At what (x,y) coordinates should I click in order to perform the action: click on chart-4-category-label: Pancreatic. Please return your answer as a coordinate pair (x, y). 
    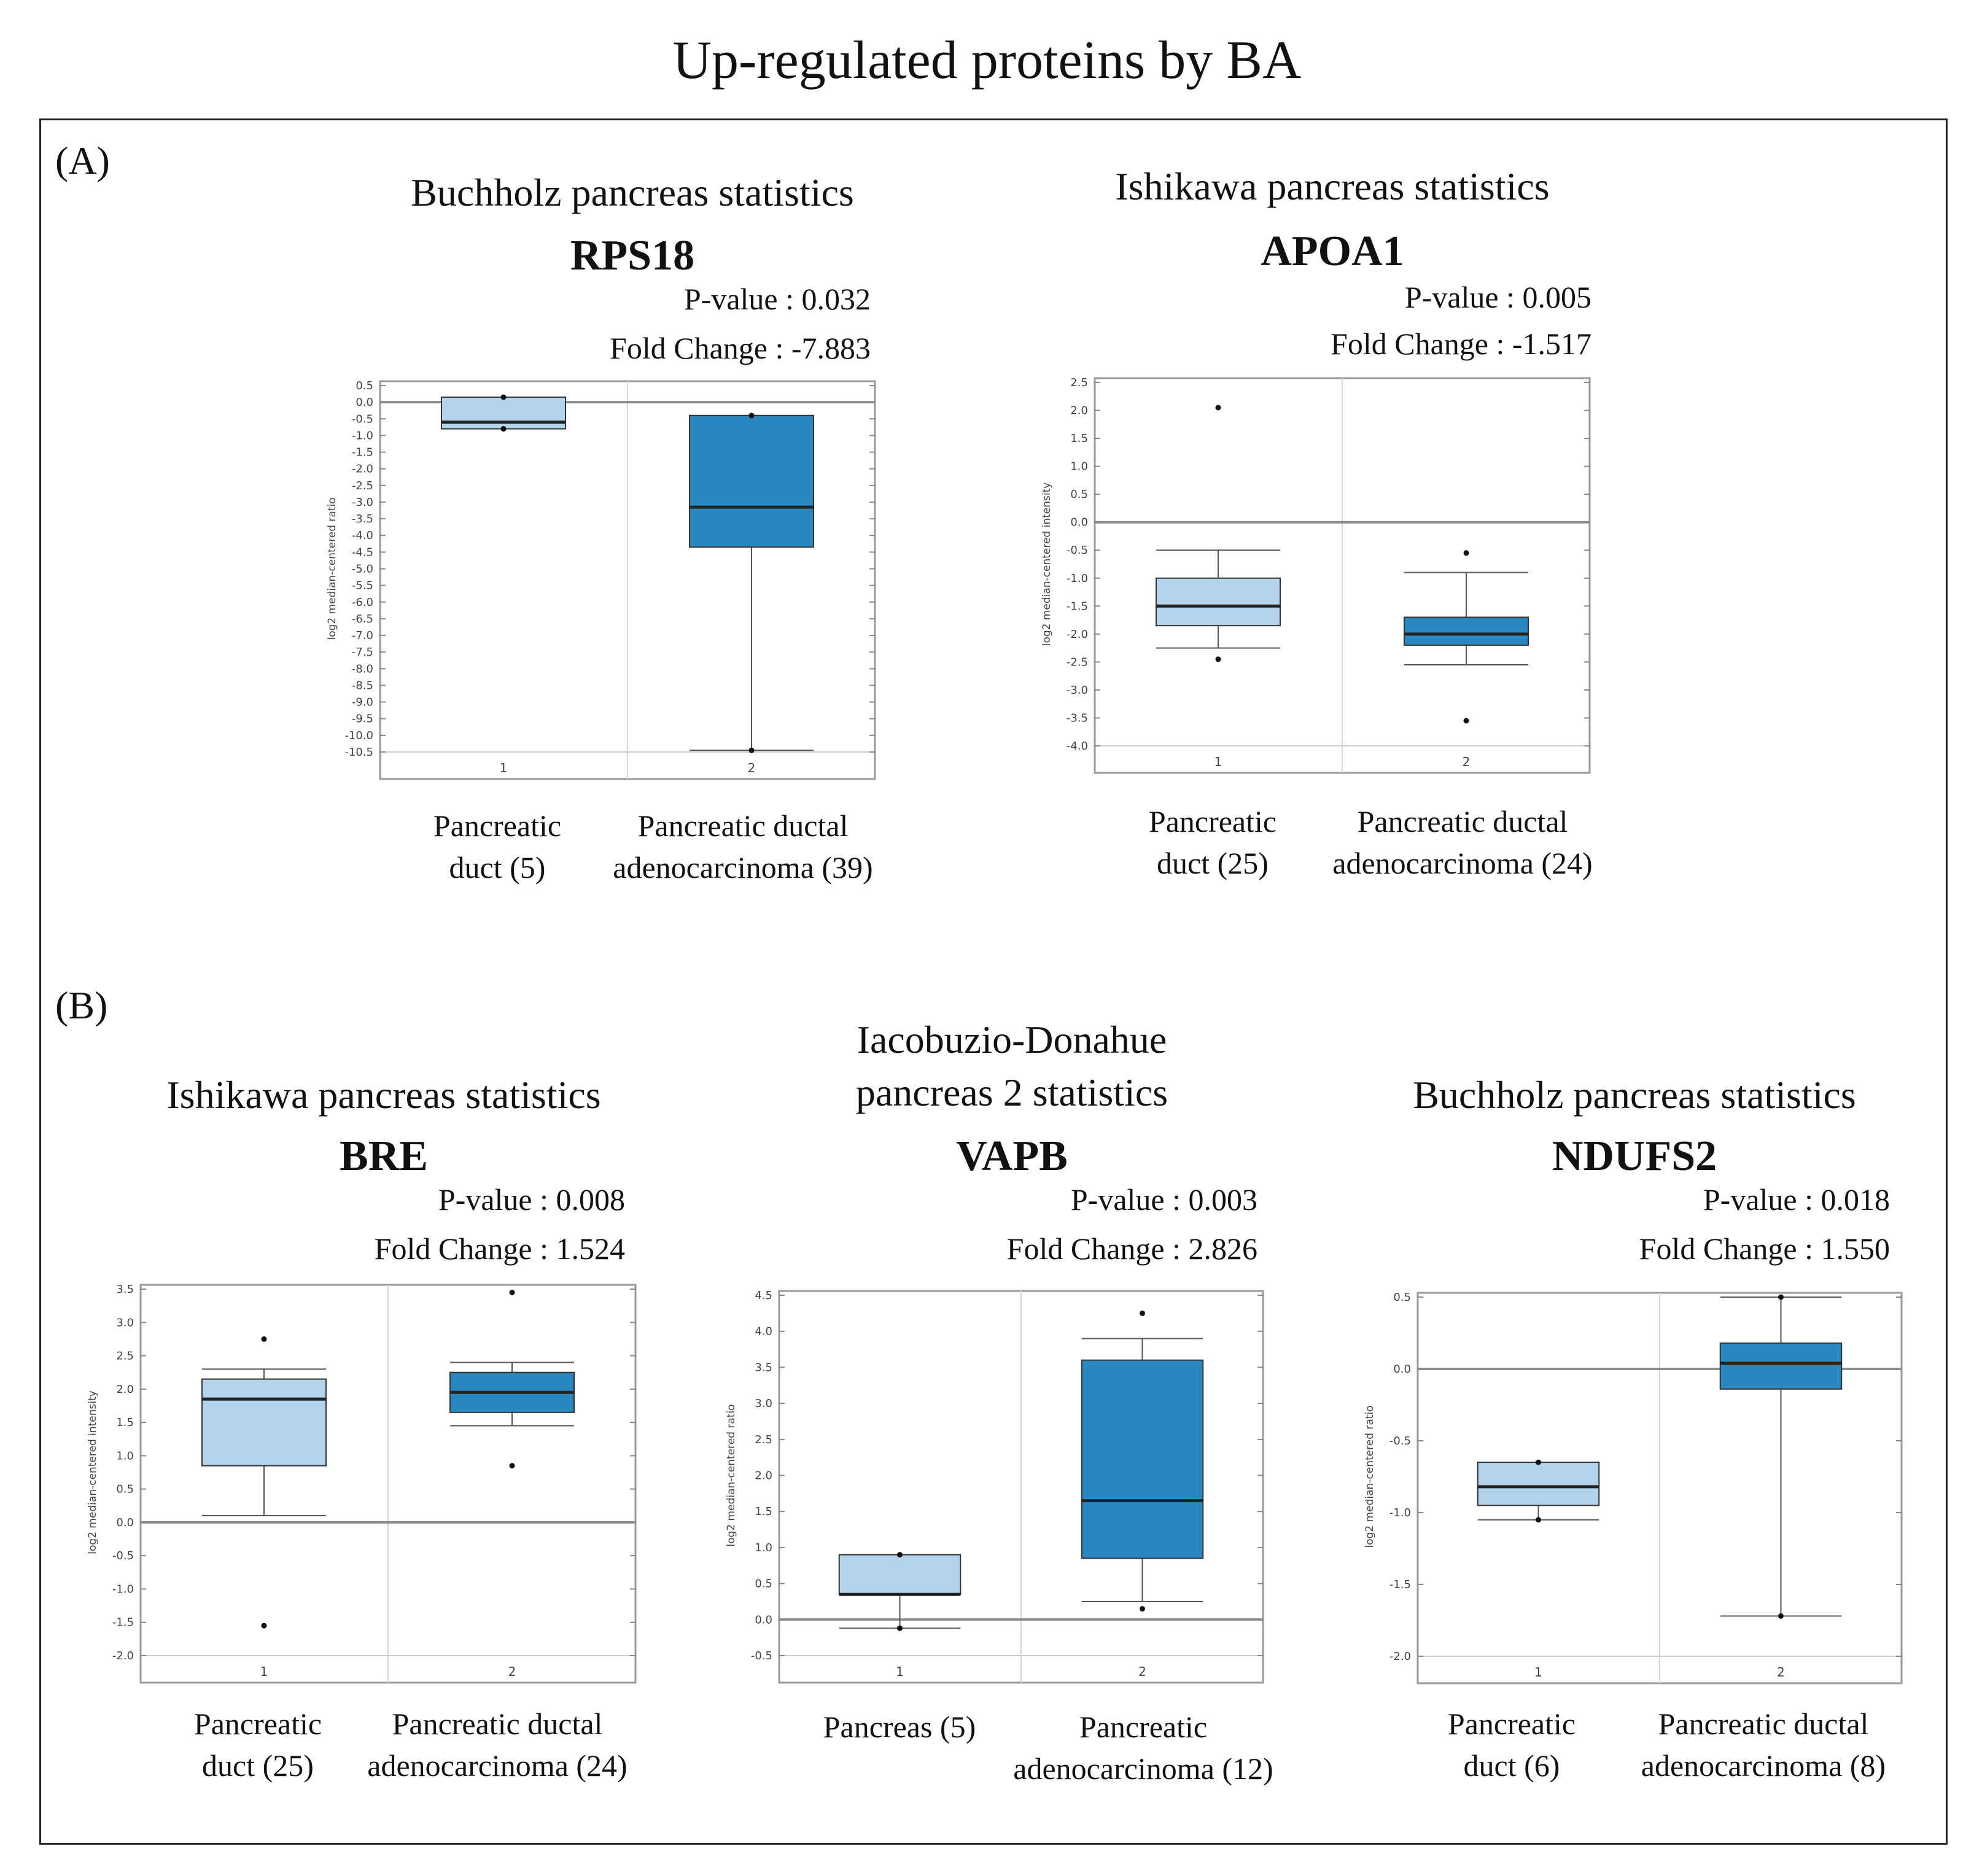
    Looking at the image, I should click on (1143, 1727).